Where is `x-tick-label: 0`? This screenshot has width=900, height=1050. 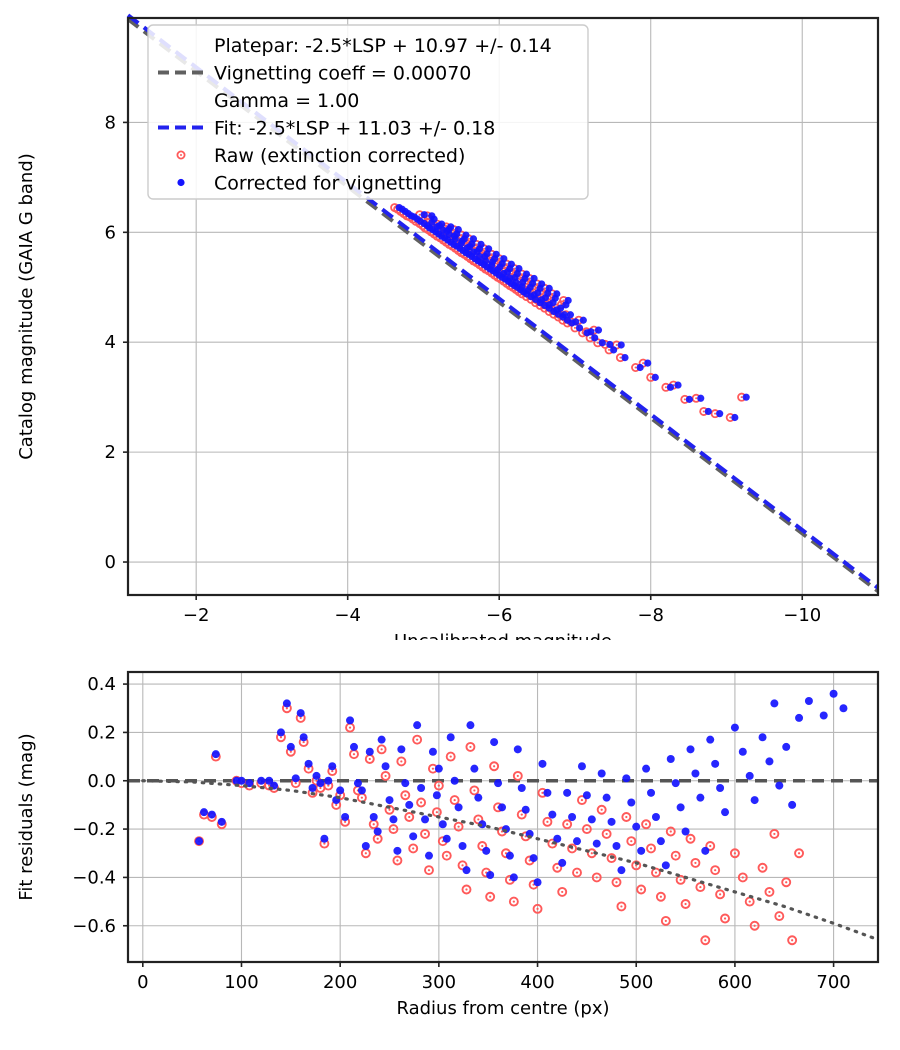 x-tick-label: 0 is located at coordinates (142, 982).